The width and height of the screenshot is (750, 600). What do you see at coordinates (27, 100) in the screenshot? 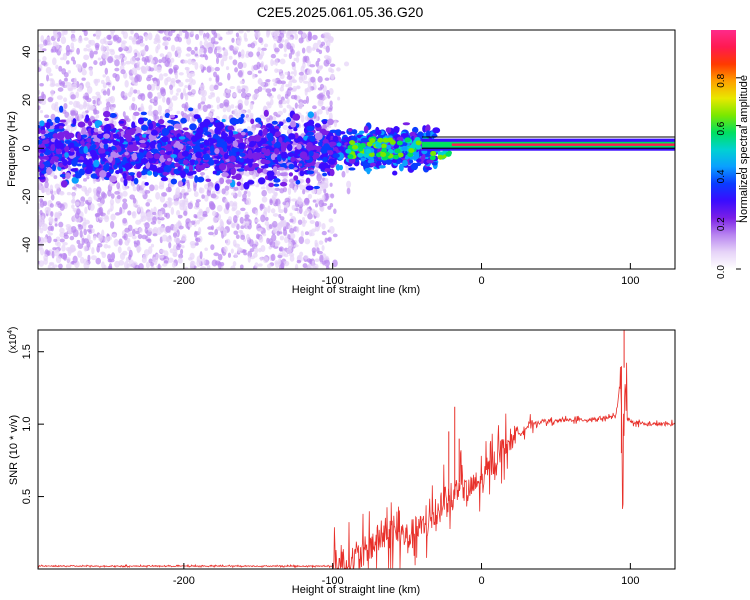
I see `y-tick-label: 20` at bounding box center [27, 100].